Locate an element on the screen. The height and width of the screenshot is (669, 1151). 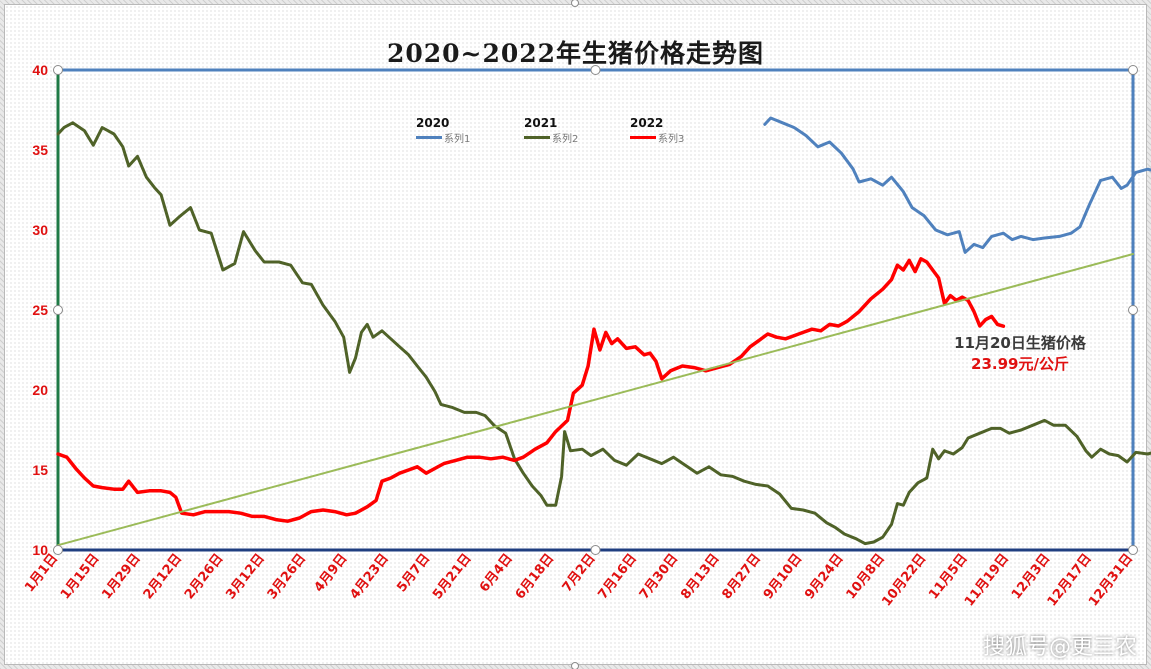
legend-year-label: 2022 is located at coordinates (647, 123).